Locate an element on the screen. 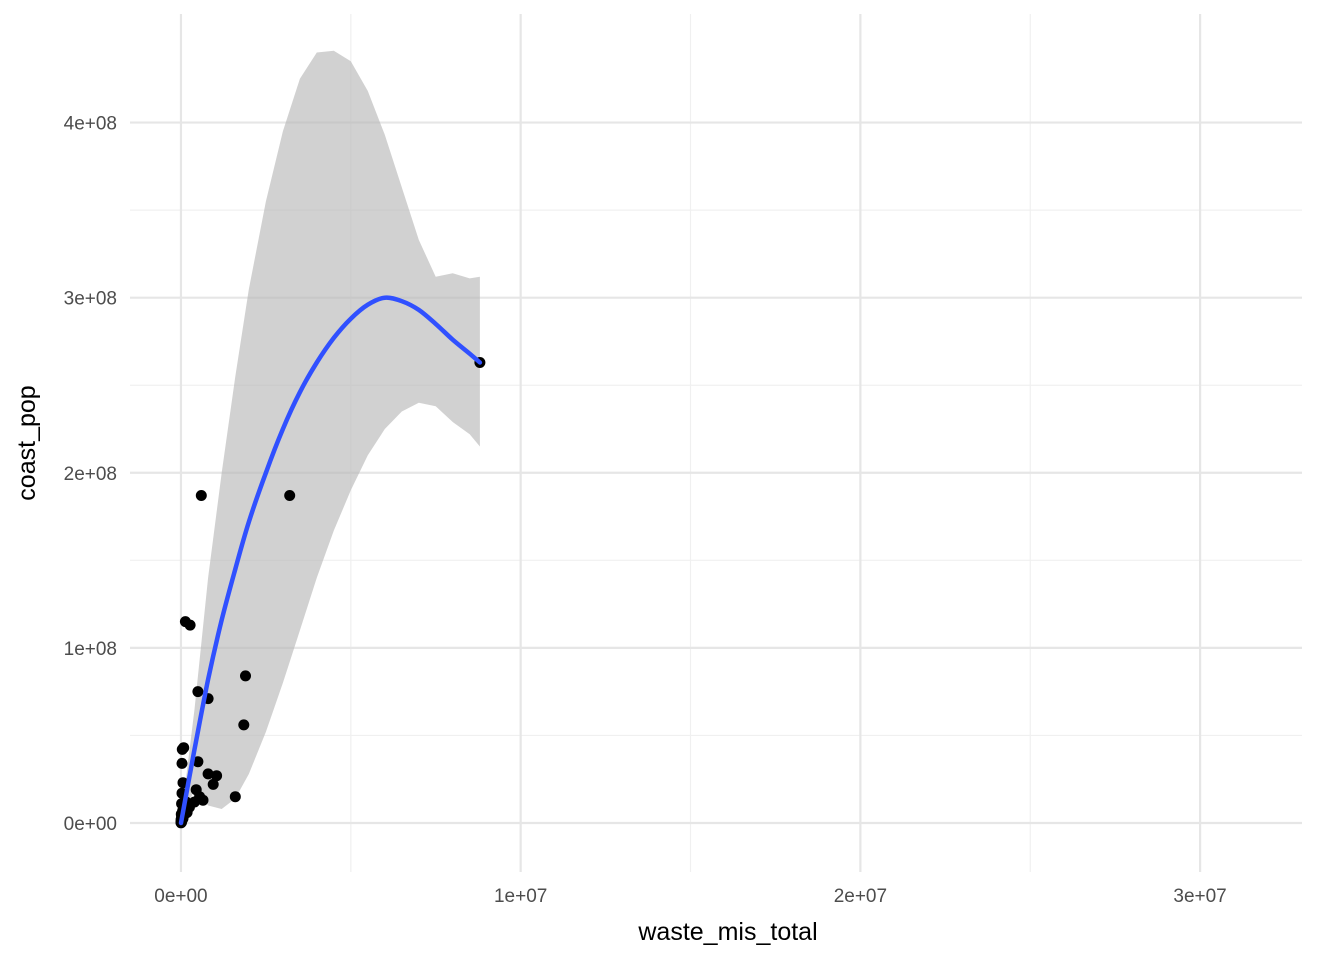  y-tick-label: 2e+08 is located at coordinates (90, 474).